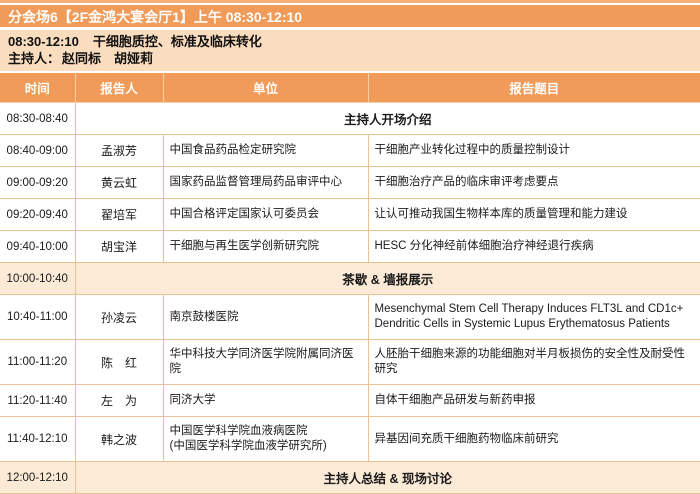  I want to click on speaker-cell: 翟培军, so click(119, 214).